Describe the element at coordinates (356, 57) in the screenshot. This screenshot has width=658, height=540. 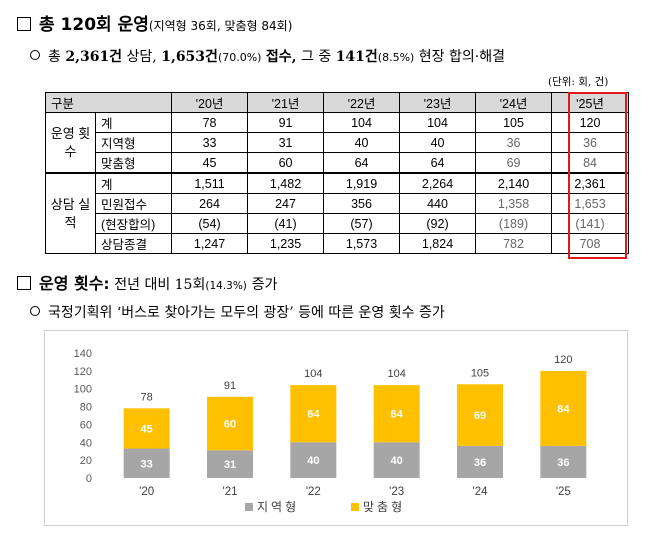
I see `summary-onsite: 141건` at that location.